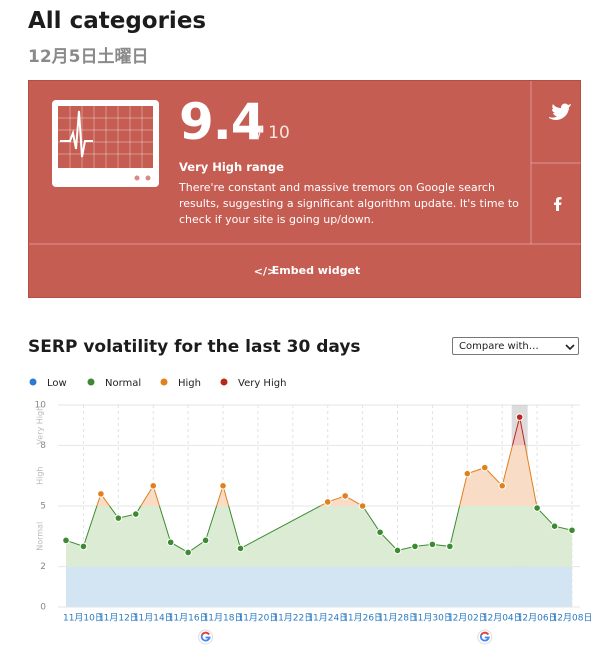 Image resolution: width=600 pixels, height=659 pixels. Describe the element at coordinates (397, 618) in the screenshot. I see `x-tick-label: 11月28日` at that location.